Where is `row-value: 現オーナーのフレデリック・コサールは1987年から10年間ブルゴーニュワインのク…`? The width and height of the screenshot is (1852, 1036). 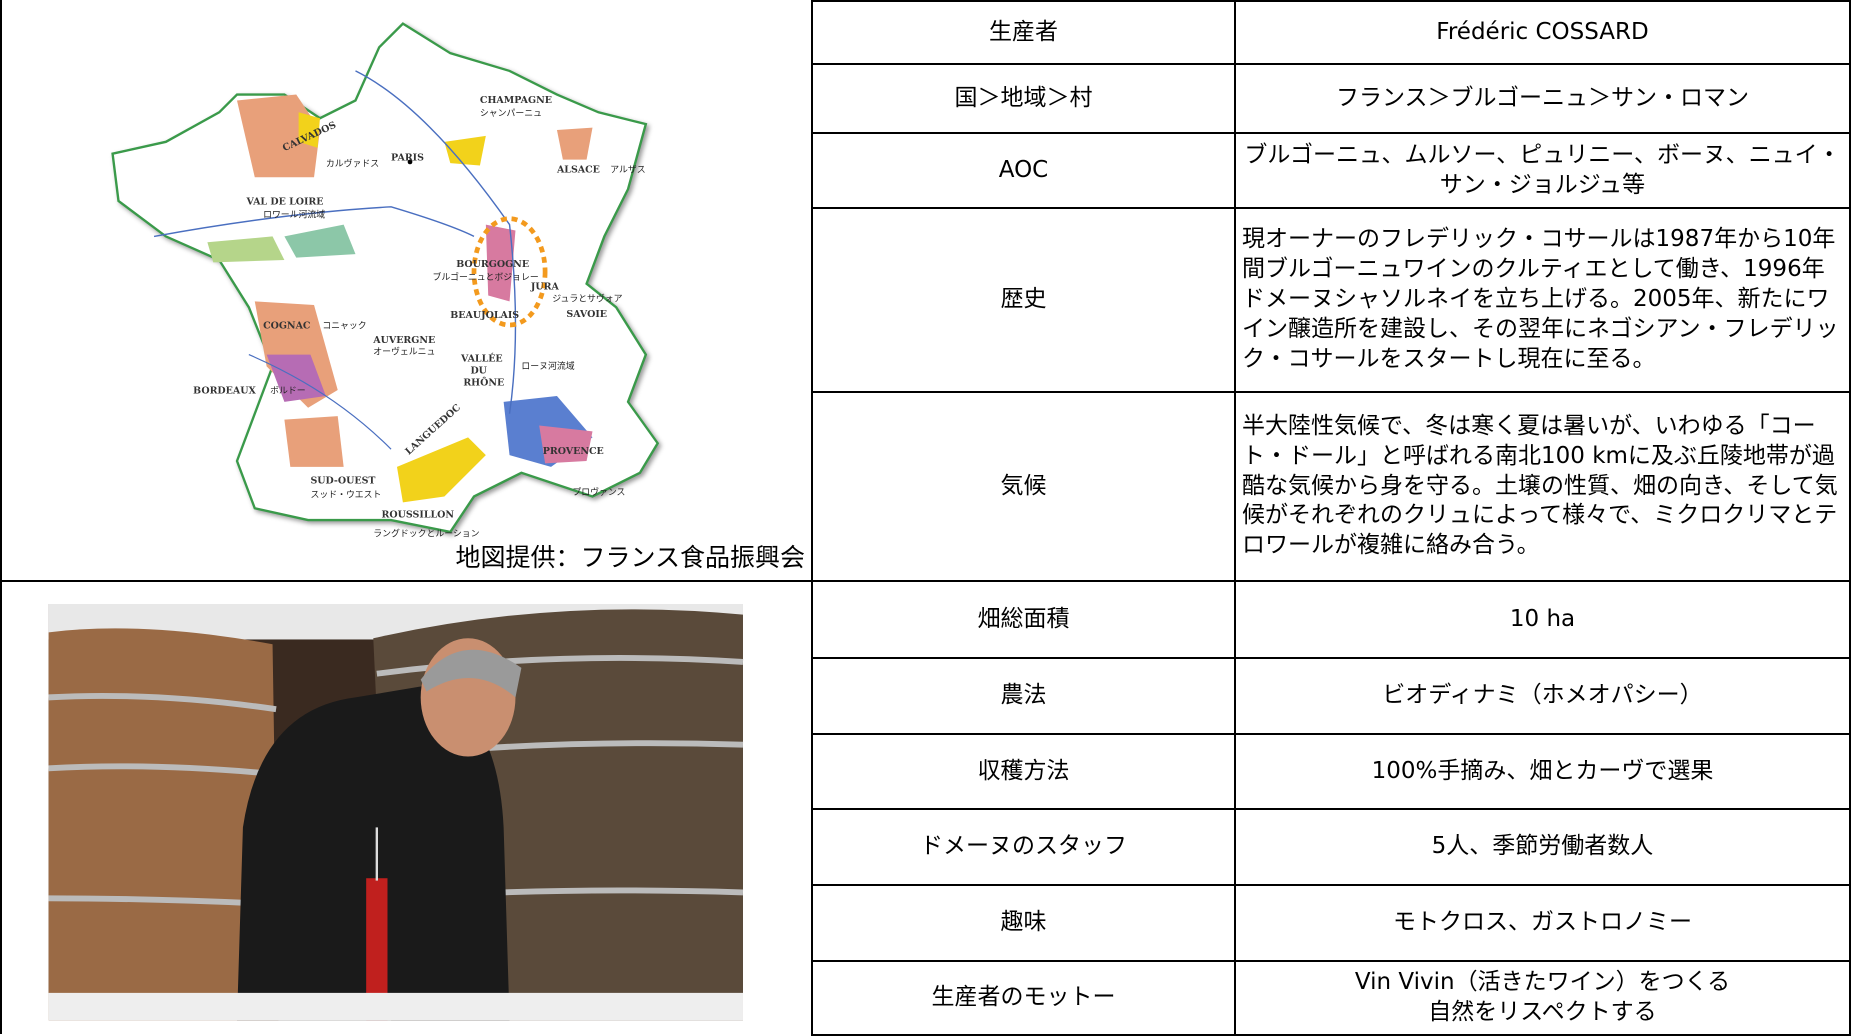 row-value: 現オーナーのフレデリック・コサールは1987年から10年間ブルゴーニュワインのク… is located at coordinates (1542, 300).